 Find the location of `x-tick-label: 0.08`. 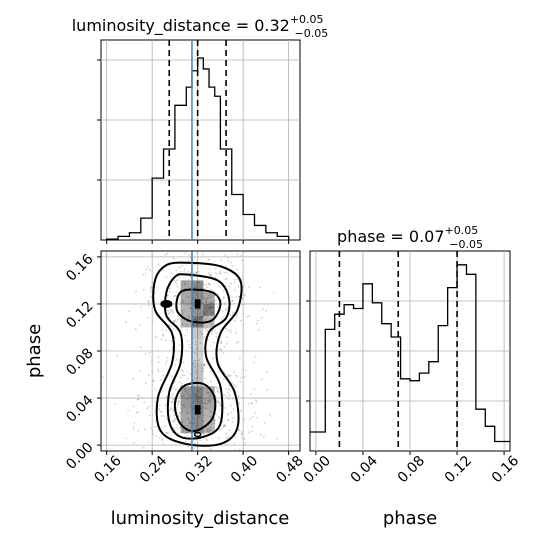

x-tick-label: 0.08 is located at coordinates (411, 469).